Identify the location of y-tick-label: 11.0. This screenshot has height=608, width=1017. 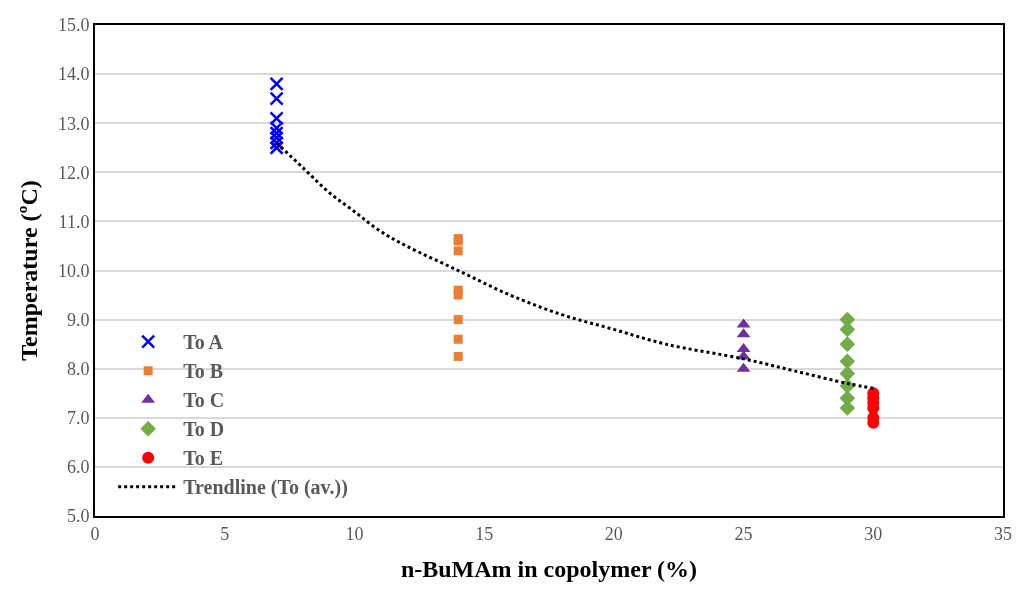
(74, 221).